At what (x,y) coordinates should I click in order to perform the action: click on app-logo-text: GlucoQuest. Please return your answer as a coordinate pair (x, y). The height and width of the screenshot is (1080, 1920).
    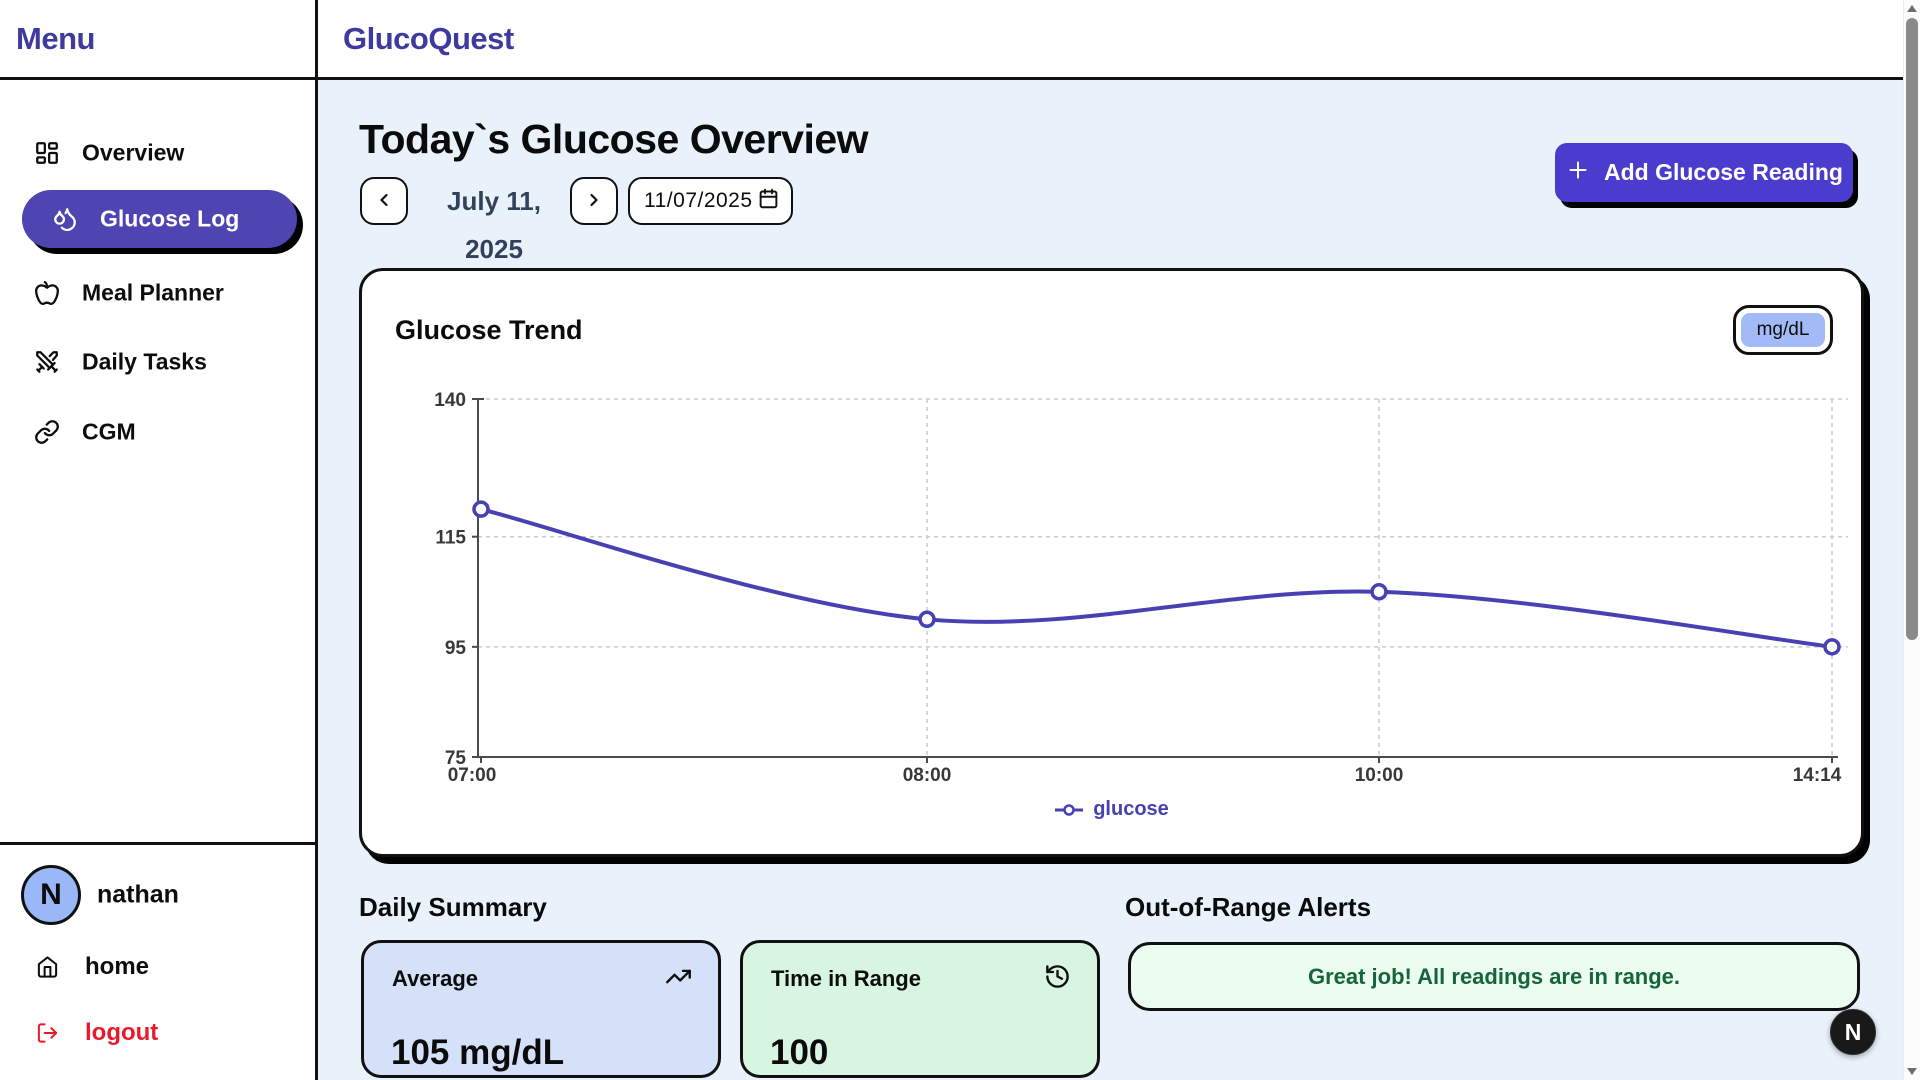
    Looking at the image, I should click on (428, 38).